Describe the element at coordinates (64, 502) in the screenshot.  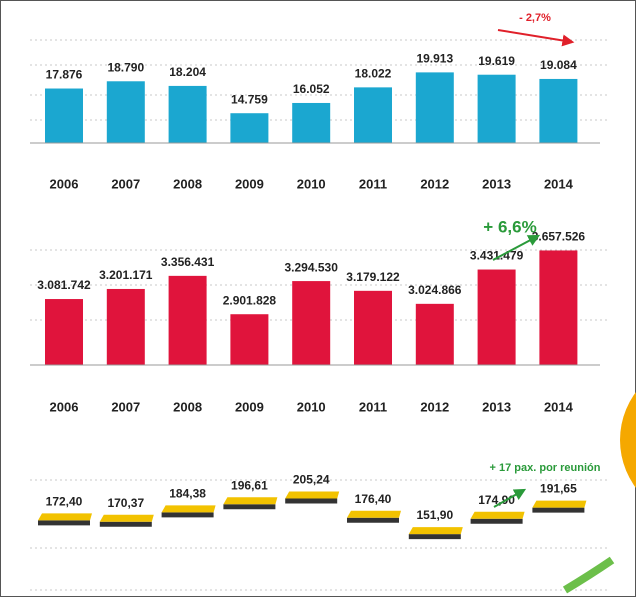
I see `value-label: 172,40` at that location.